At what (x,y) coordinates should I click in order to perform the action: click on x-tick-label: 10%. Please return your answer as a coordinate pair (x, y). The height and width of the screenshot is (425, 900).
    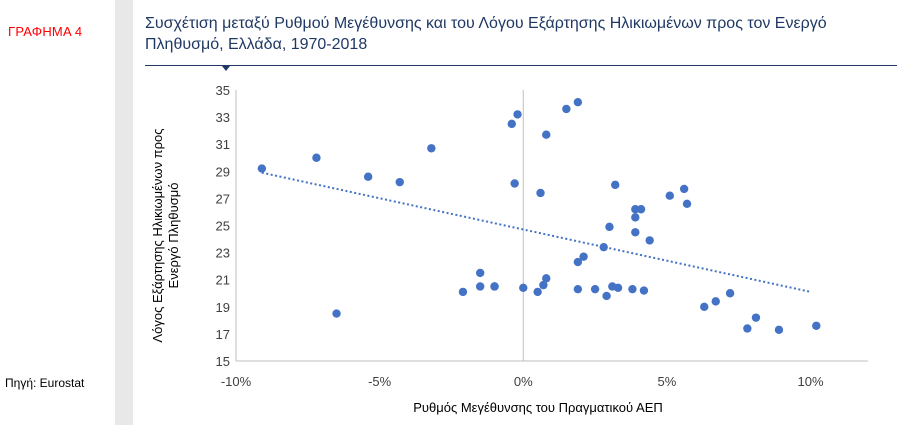
    Looking at the image, I should click on (811, 381).